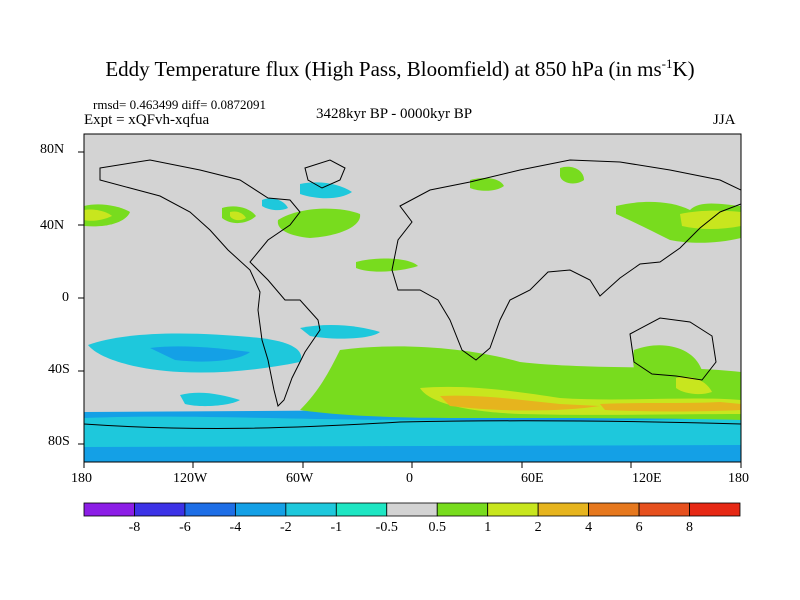  Describe the element at coordinates (300, 478) in the screenshot. I see `lon-tick-60w: 60W` at that location.